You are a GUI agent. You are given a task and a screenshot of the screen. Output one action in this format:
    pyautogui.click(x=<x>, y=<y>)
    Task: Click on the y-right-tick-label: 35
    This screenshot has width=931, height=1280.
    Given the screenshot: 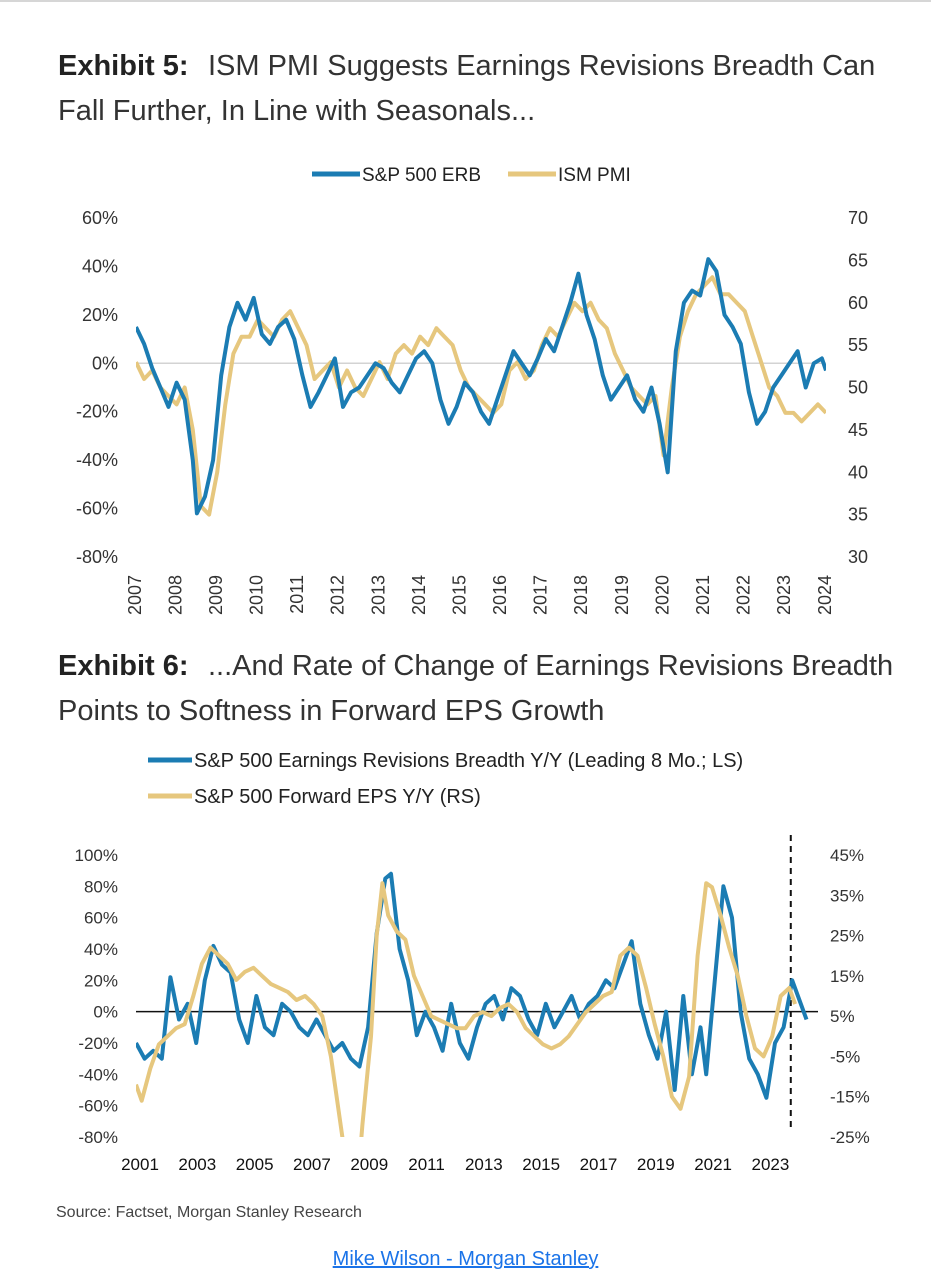 What is the action you would take?
    pyautogui.click(x=858, y=515)
    